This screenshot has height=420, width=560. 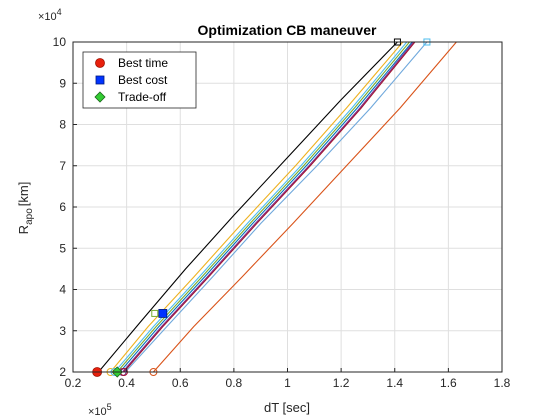 I want to click on y-tick-label: 6, so click(x=62, y=207).